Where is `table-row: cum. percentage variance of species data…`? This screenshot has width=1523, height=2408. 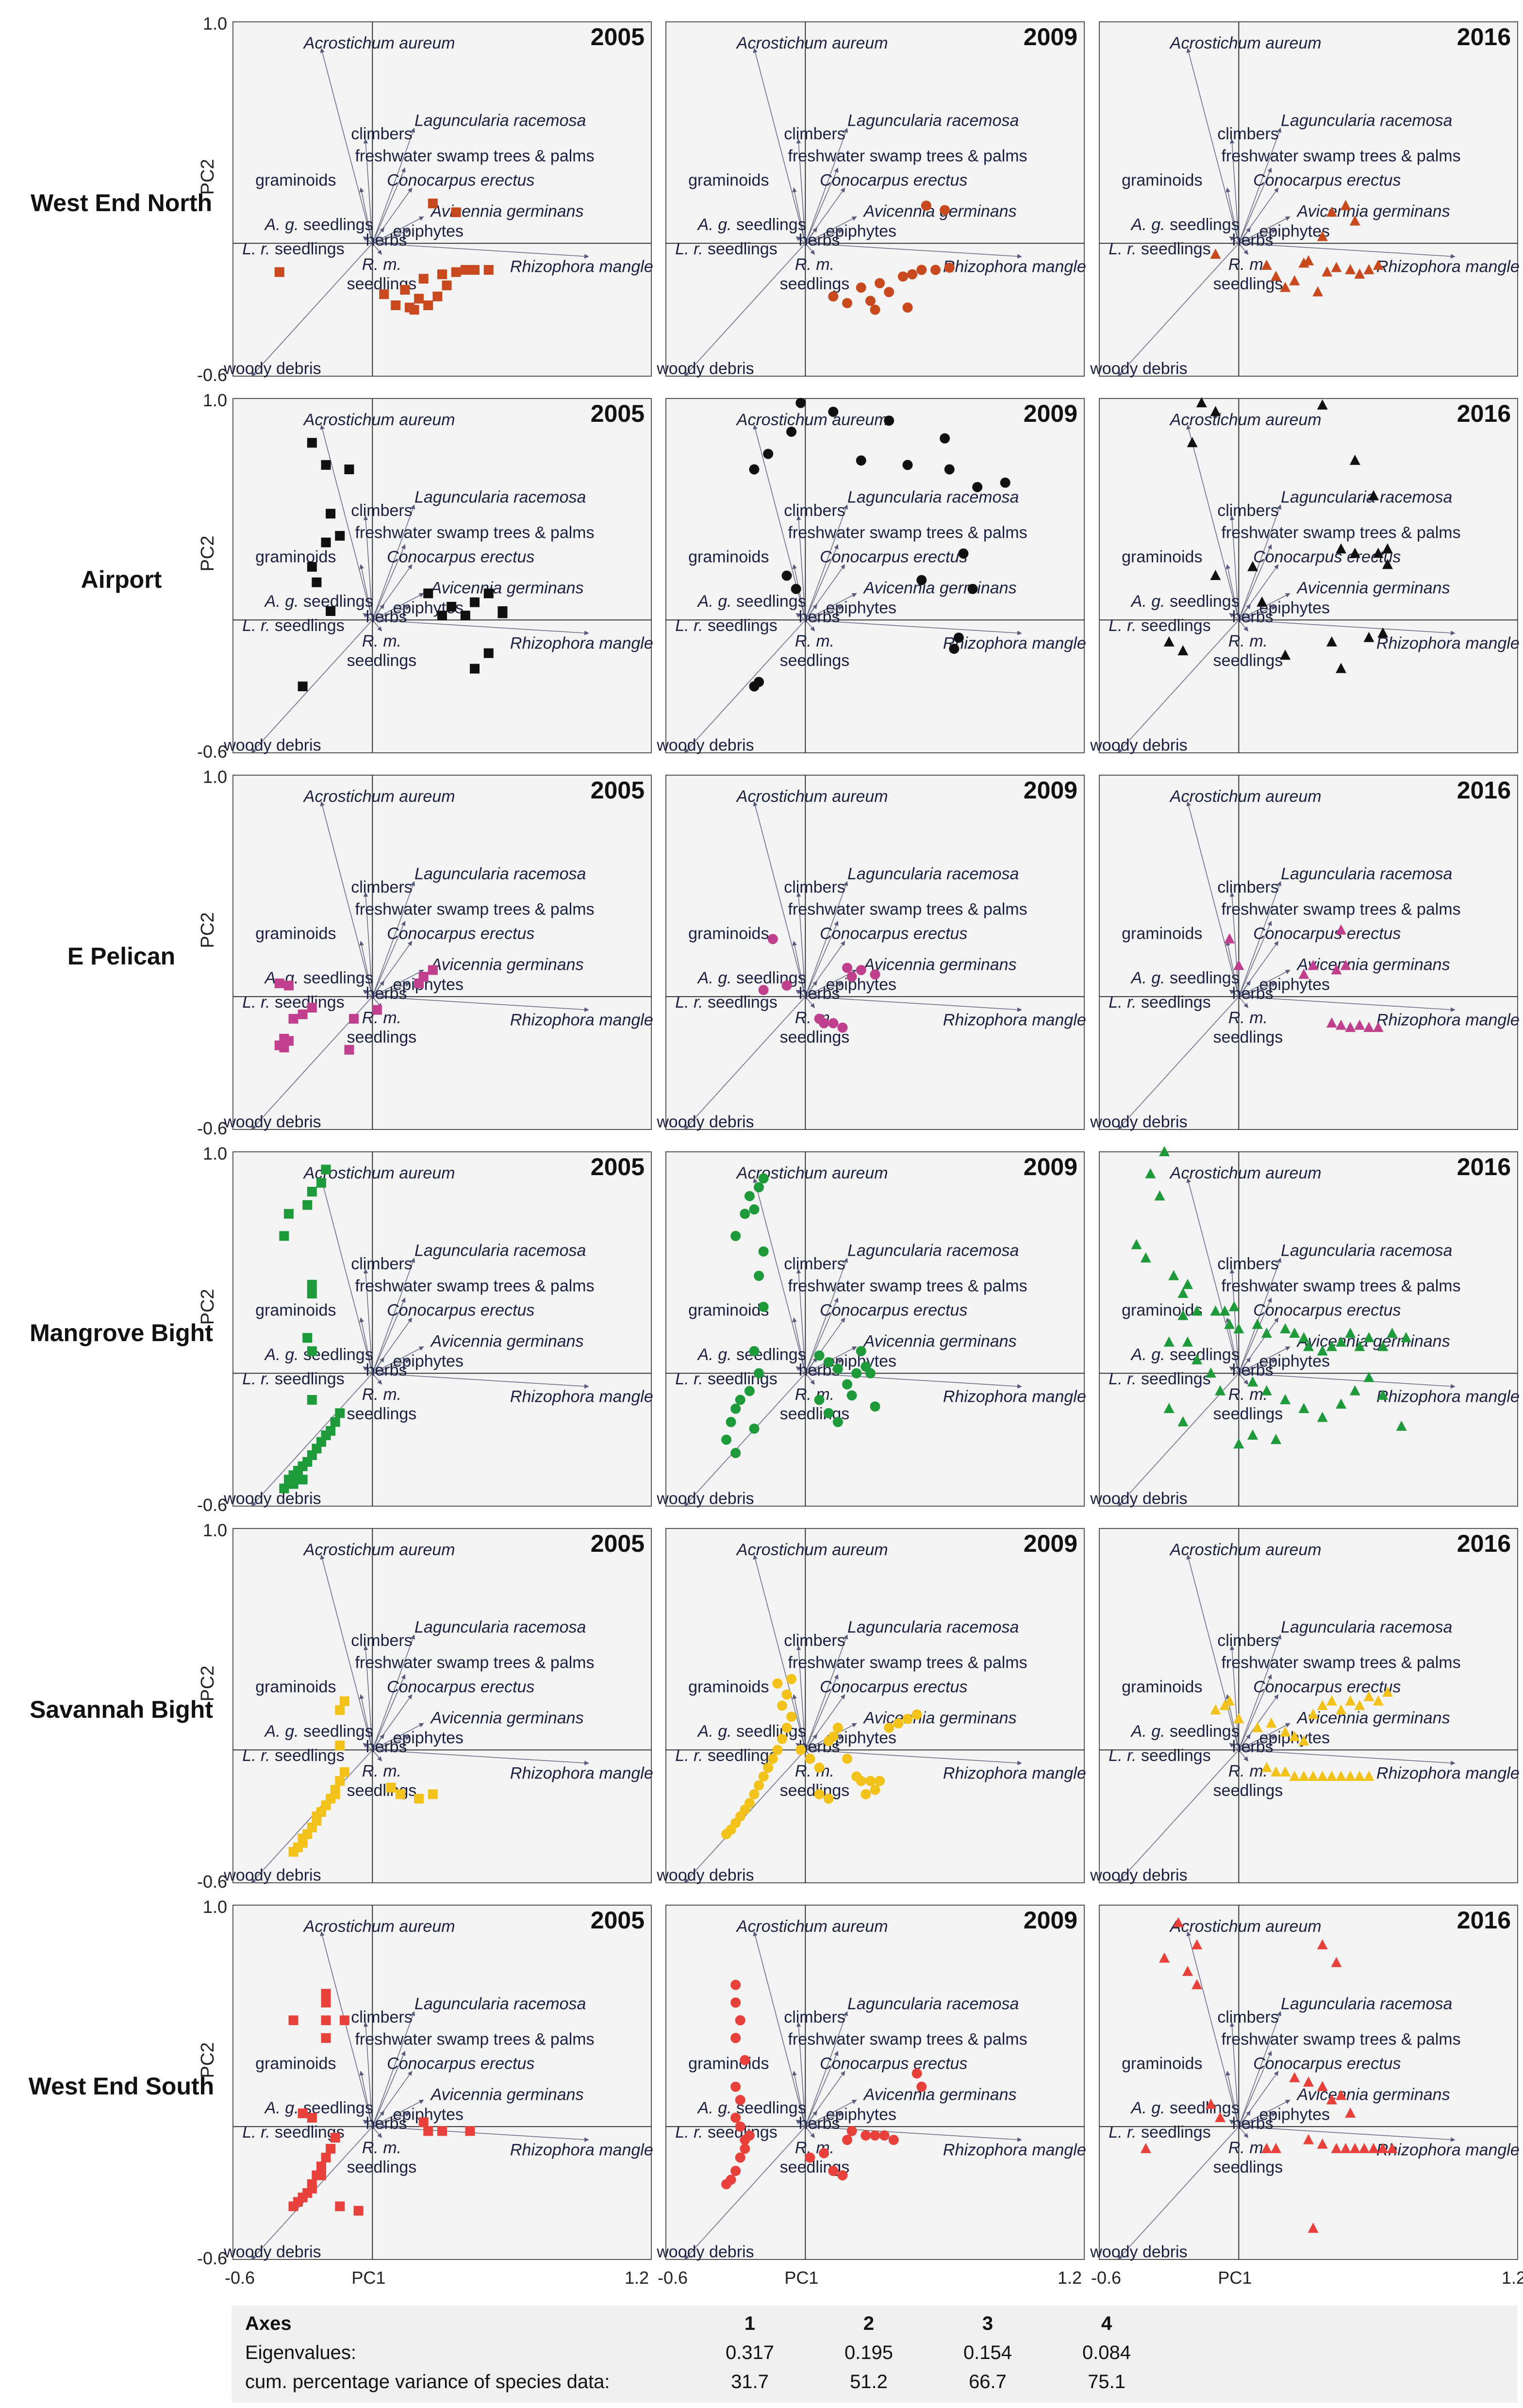 table-row: cum. percentage variance of species data… is located at coordinates (876, 2382).